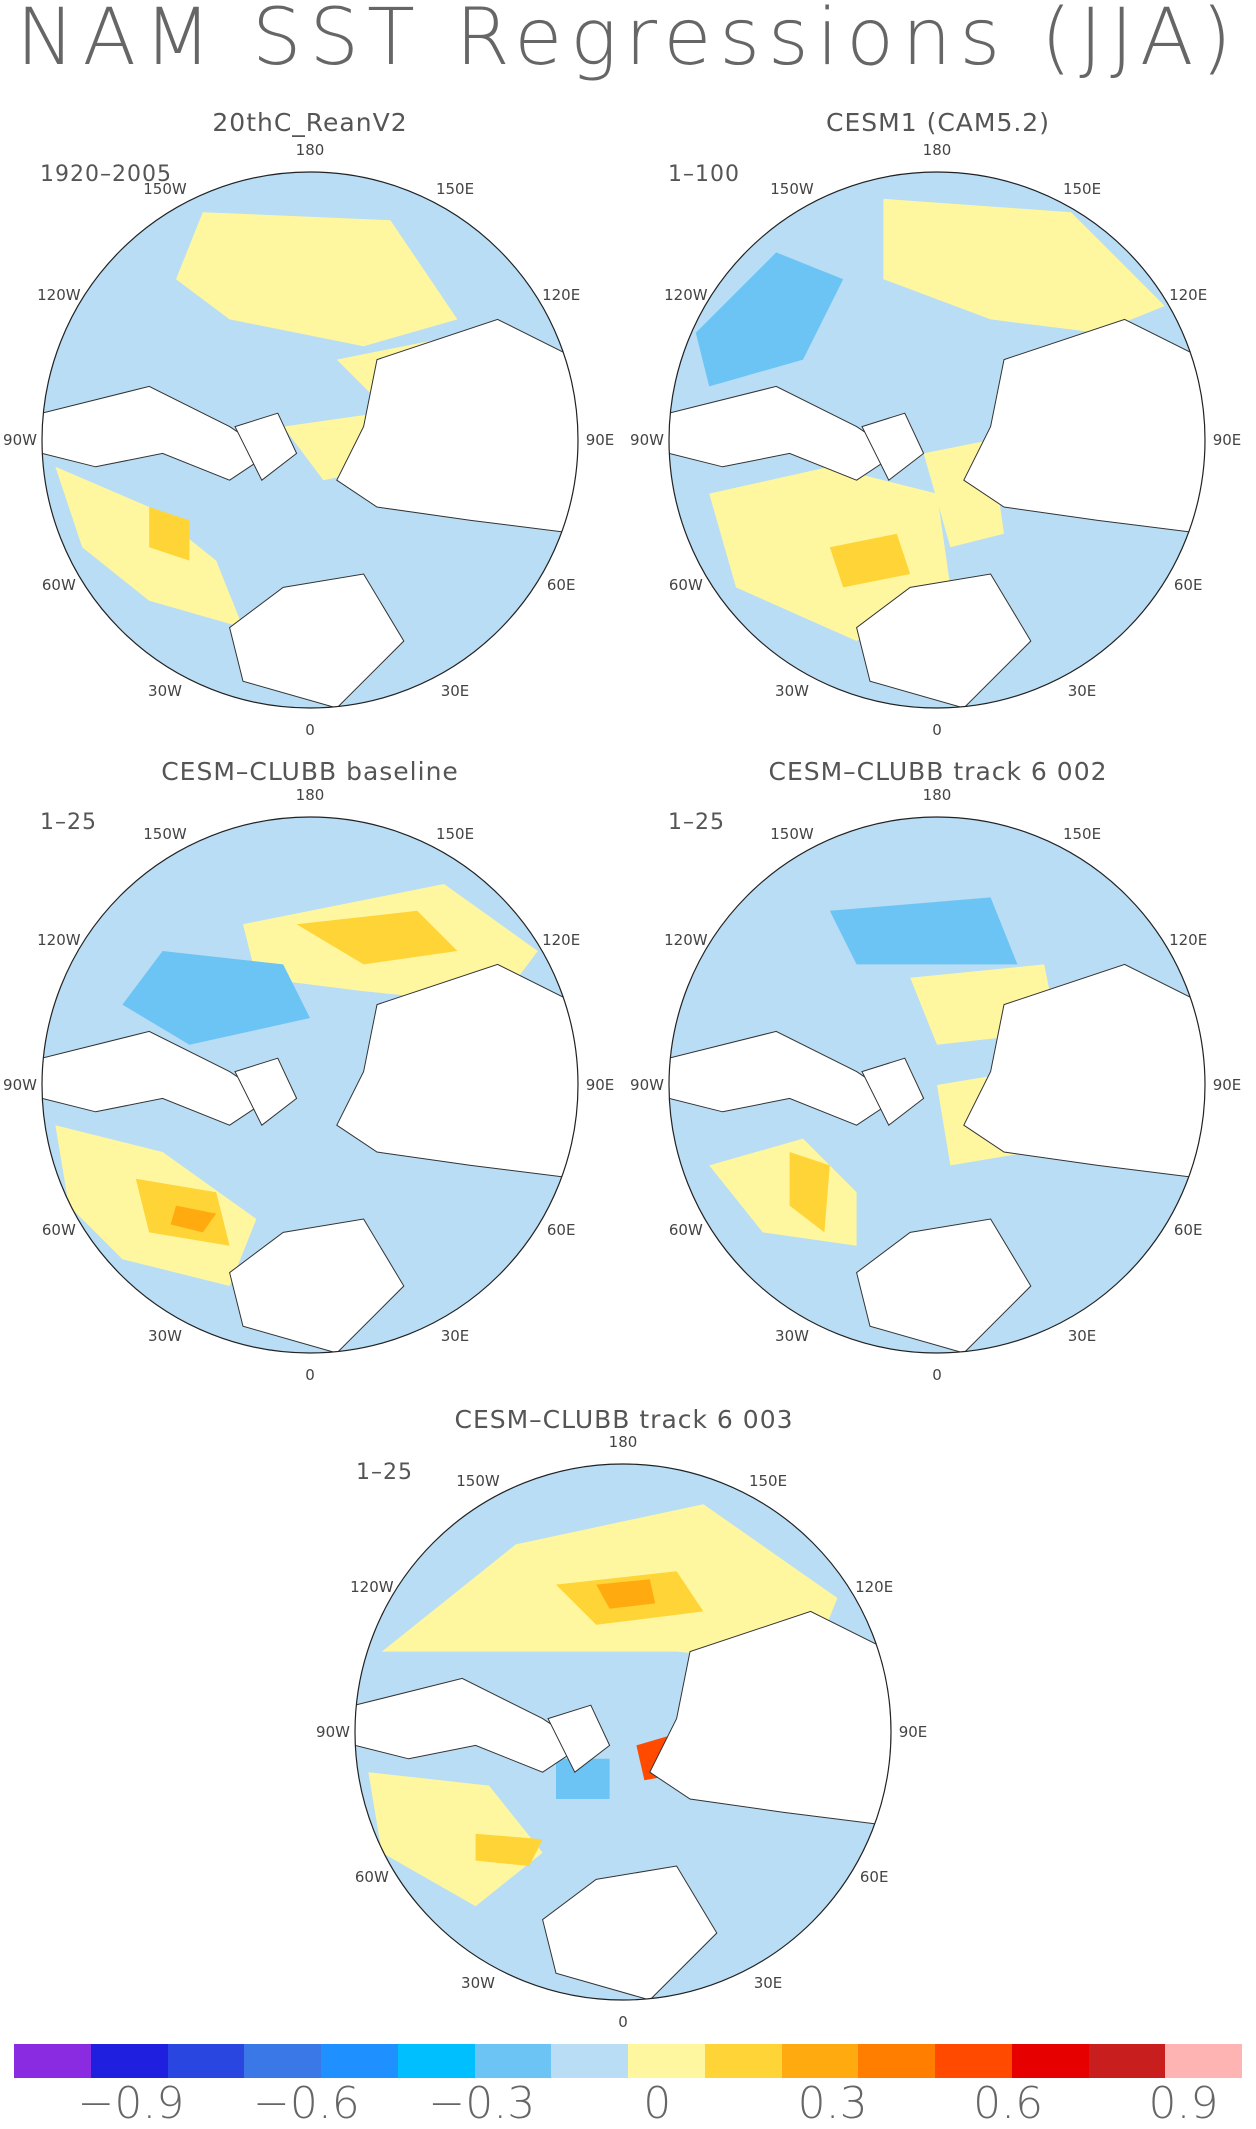 The image size is (1256, 2129). I want to click on colorbar-tick-label: 0, so click(657, 2103).